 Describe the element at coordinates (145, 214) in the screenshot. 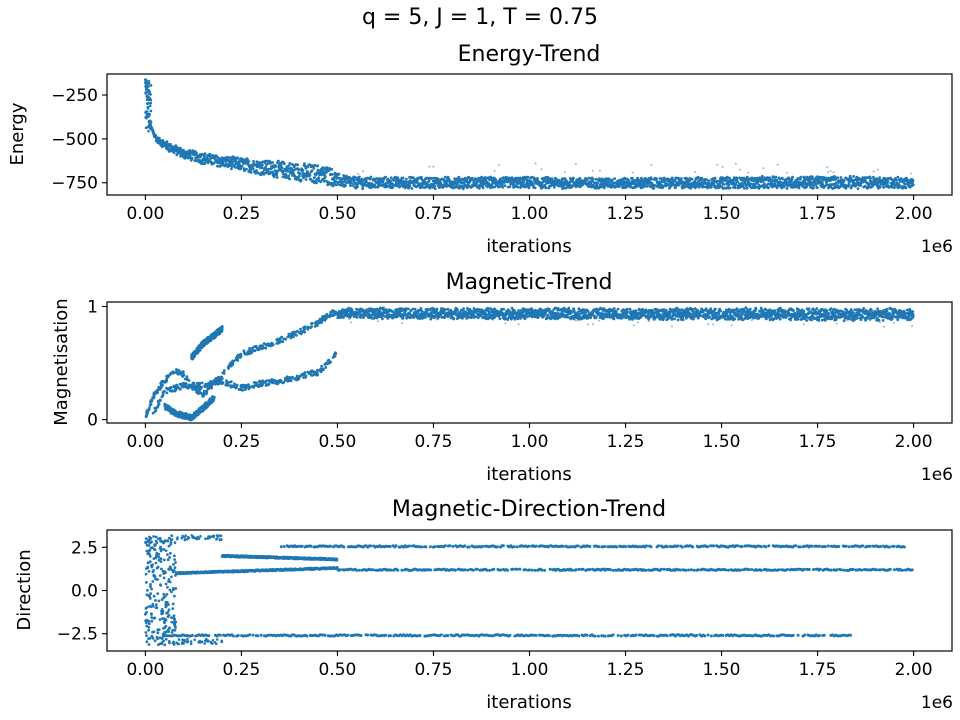

I see `xtick-label: 0.00` at that location.